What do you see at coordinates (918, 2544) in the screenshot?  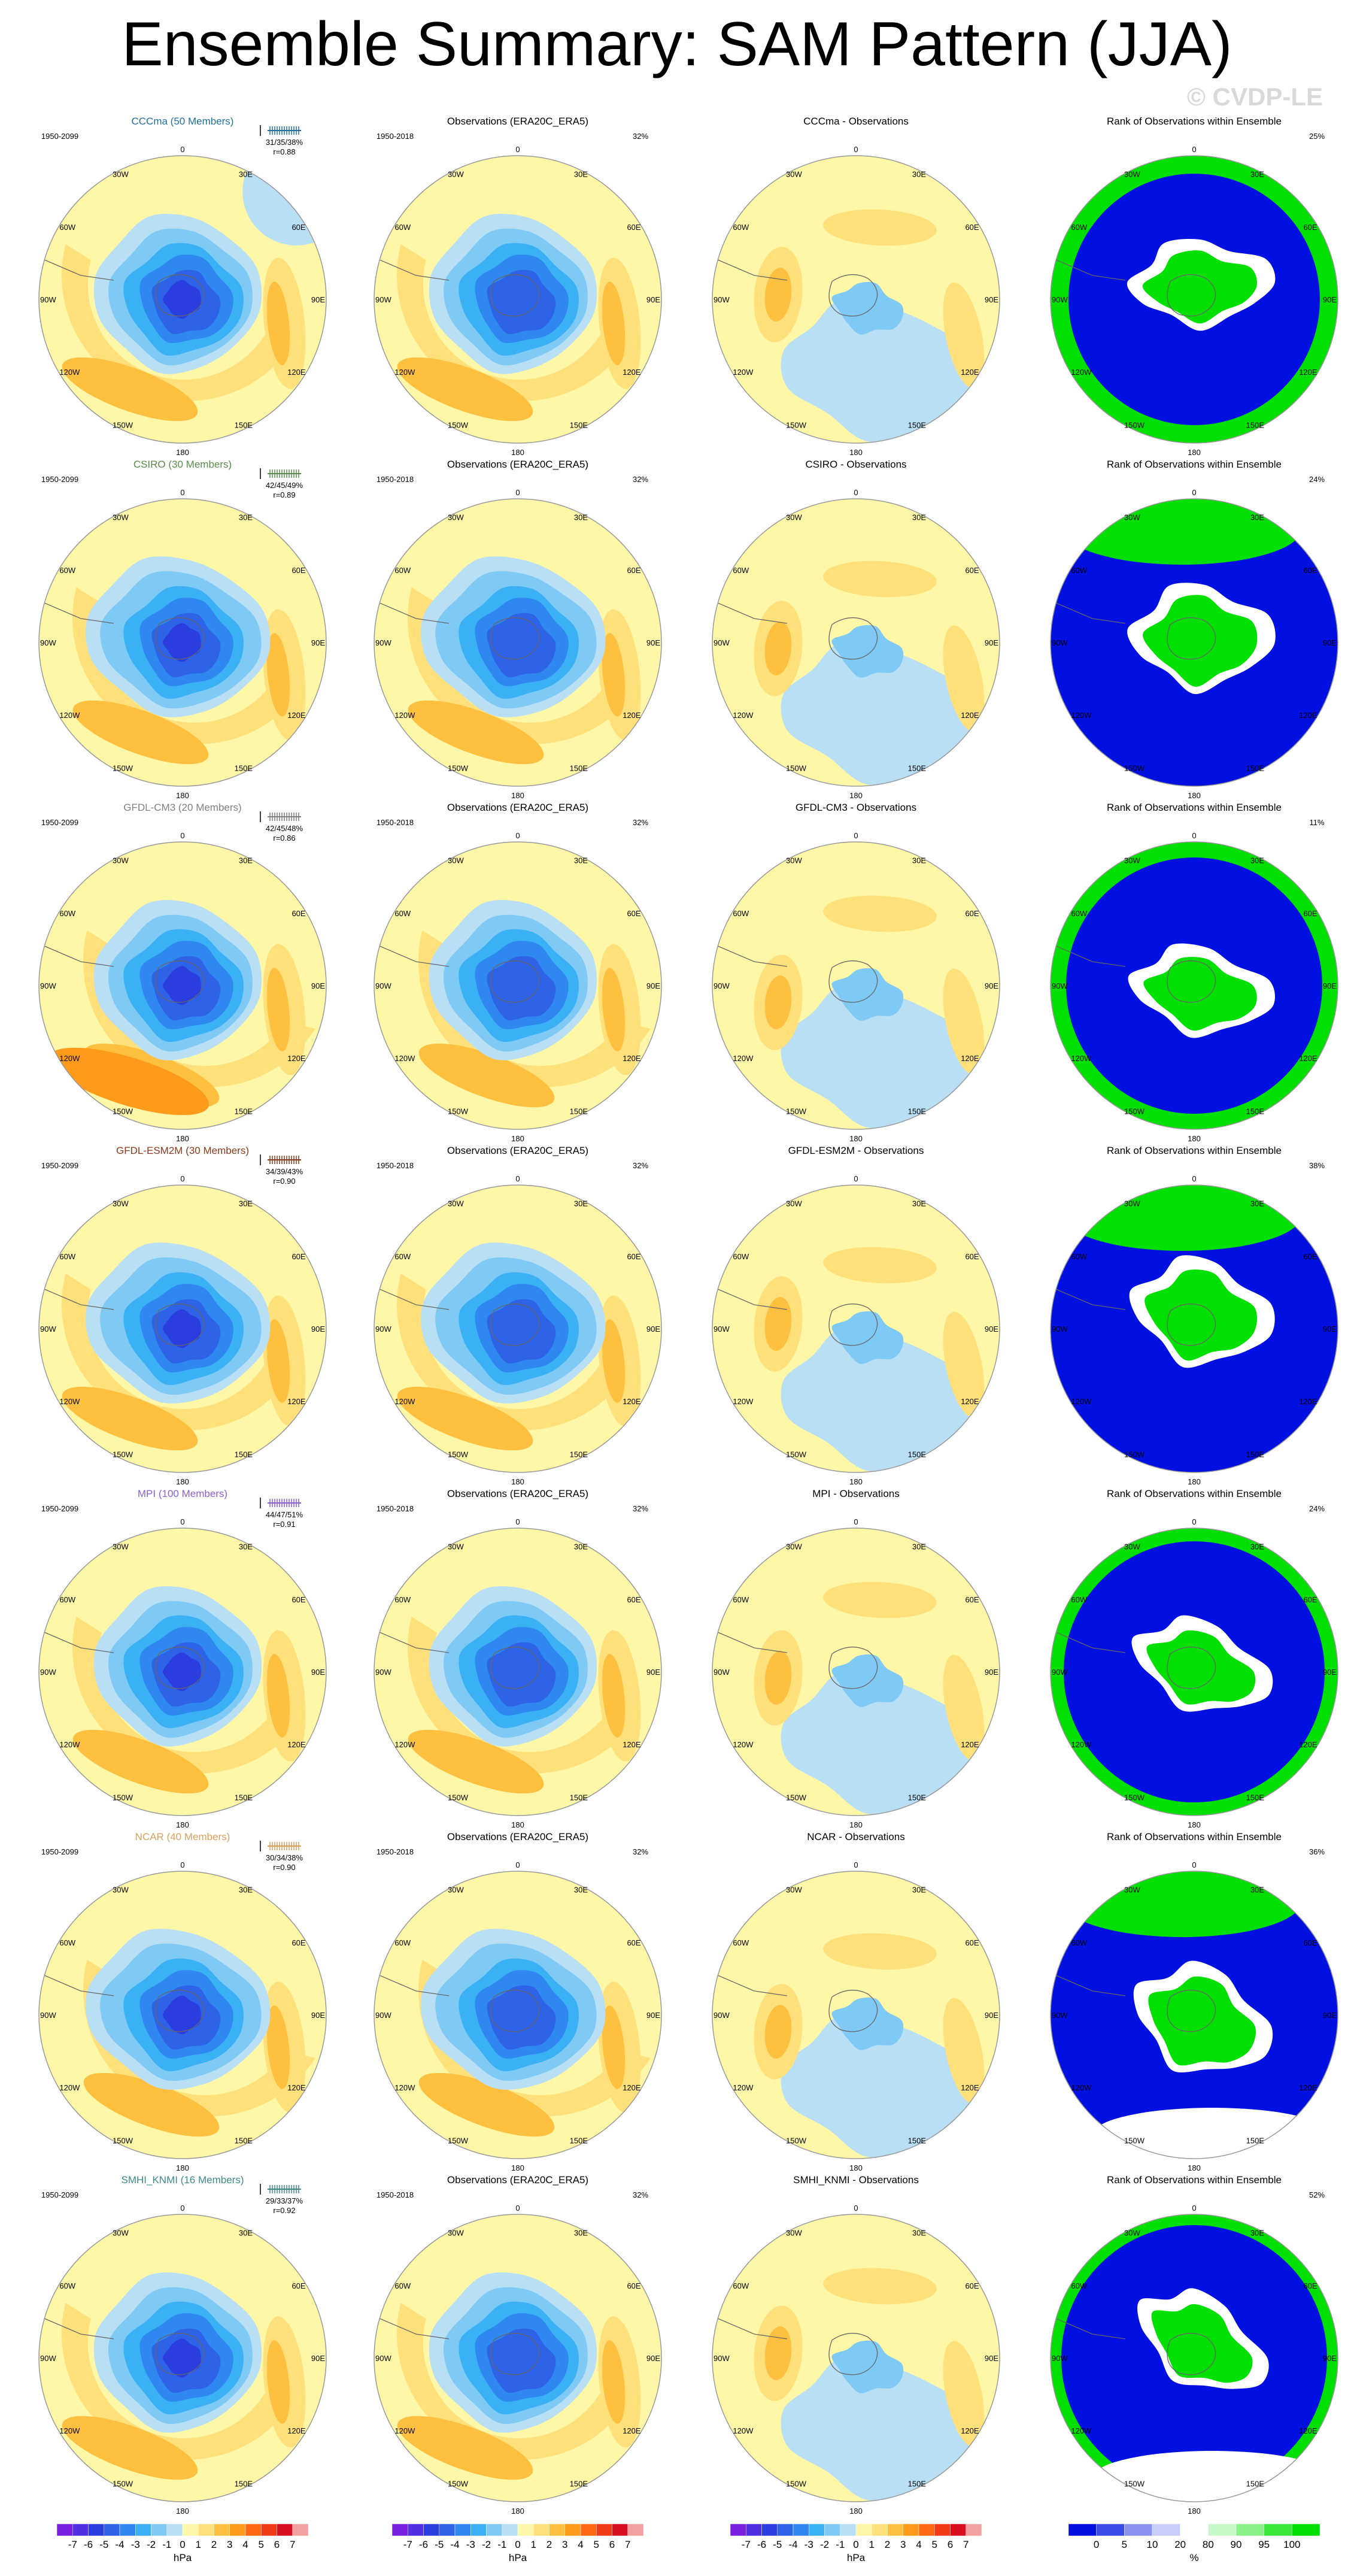 I see `colorbar-tick-label: 4` at bounding box center [918, 2544].